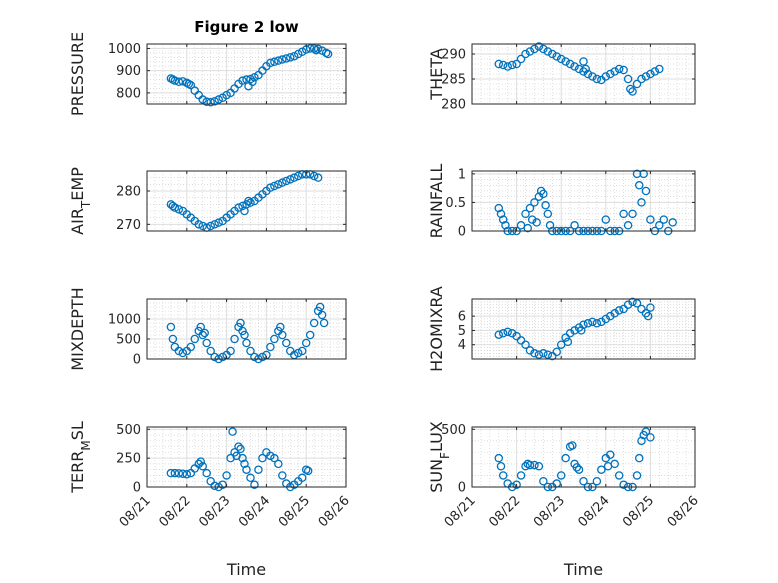 This screenshot has height=583, width=778. What do you see at coordinates (128, 340) in the screenshot?
I see `y-tick-label: 500` at bounding box center [128, 340].